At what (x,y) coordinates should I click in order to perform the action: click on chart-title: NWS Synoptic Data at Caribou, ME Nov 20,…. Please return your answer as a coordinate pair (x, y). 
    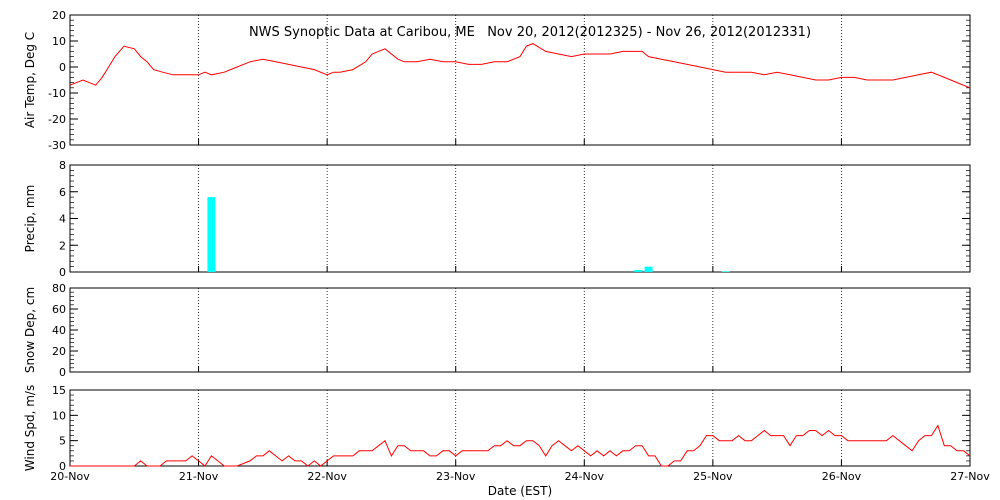
    Looking at the image, I should click on (530, 32).